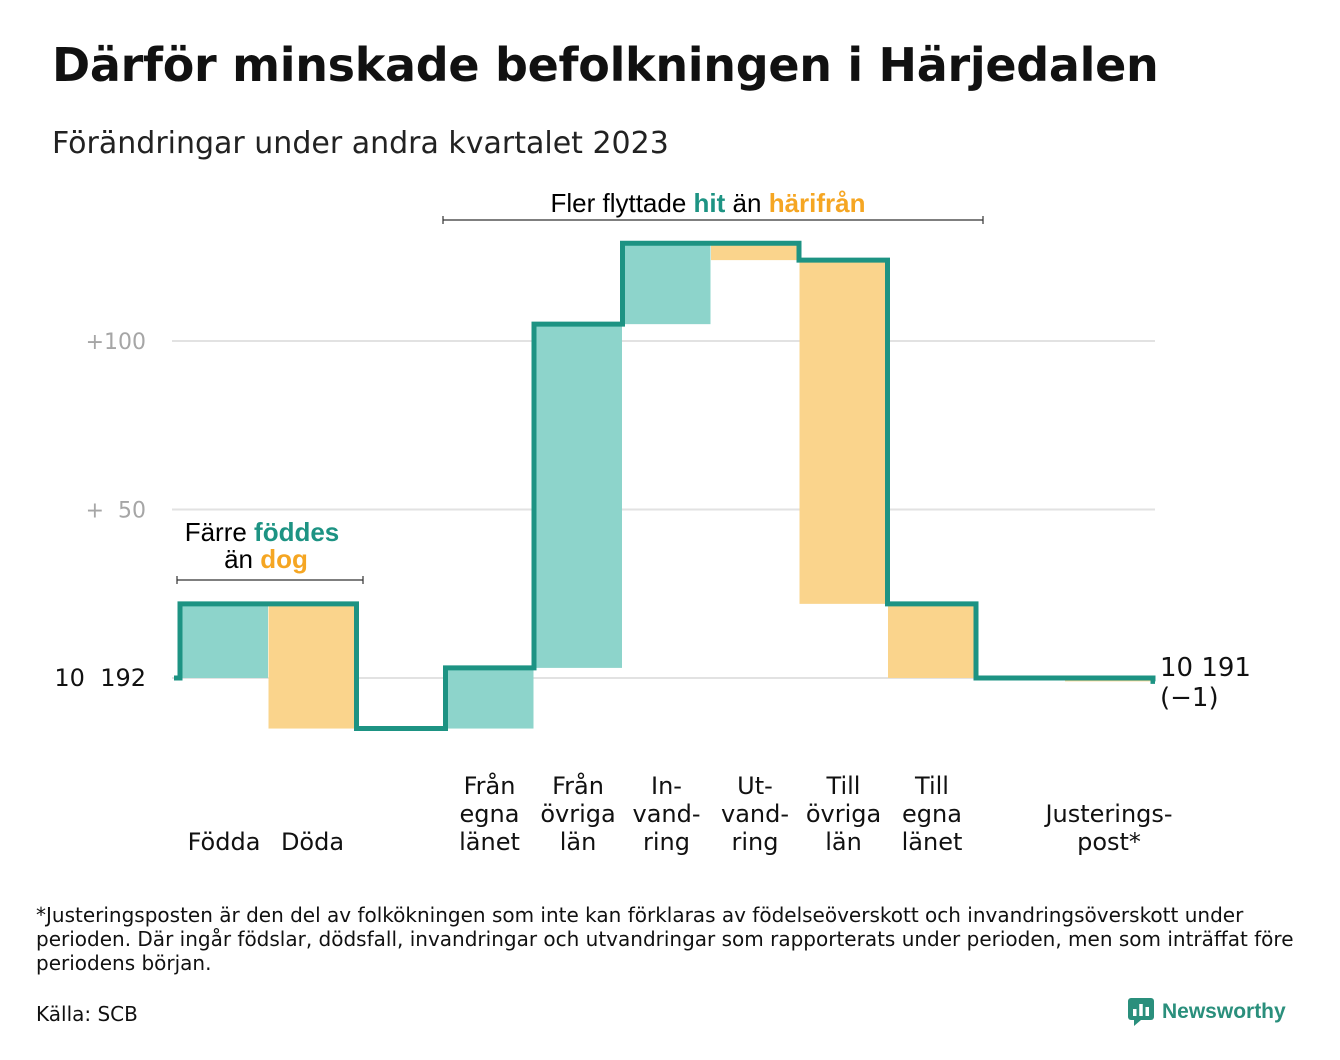  I want to click on annotation-migration: Fler flyttade hit än härifrån, so click(713, 206).